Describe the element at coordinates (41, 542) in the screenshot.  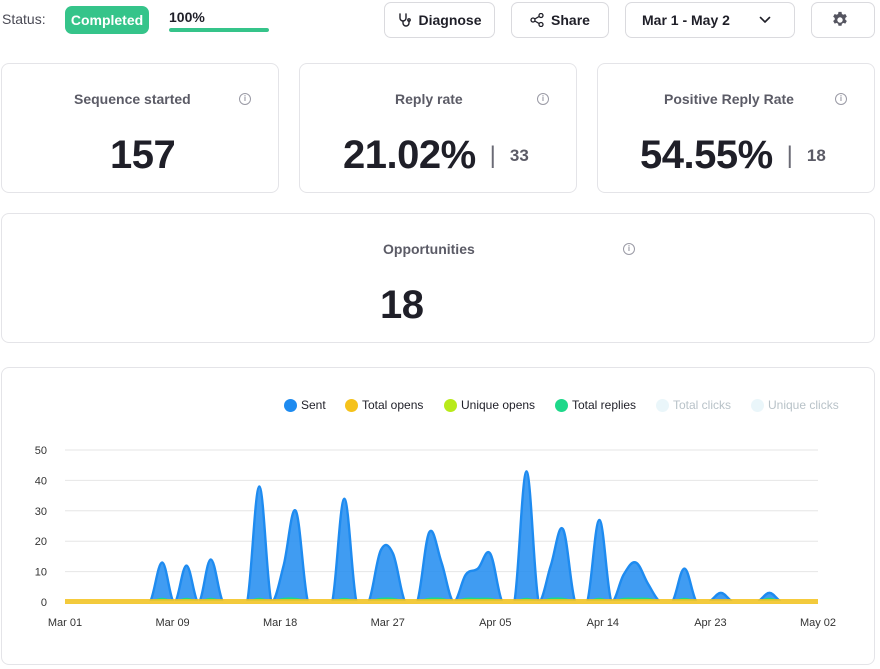
I see `y-tick-label: 20` at that location.